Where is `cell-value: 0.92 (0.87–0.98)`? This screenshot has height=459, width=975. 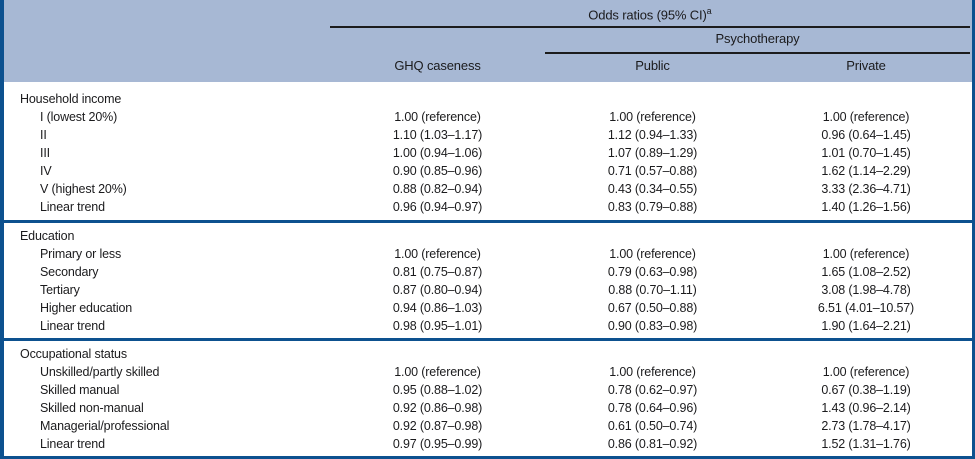 cell-value: 0.92 (0.87–0.98) is located at coordinates (437, 426).